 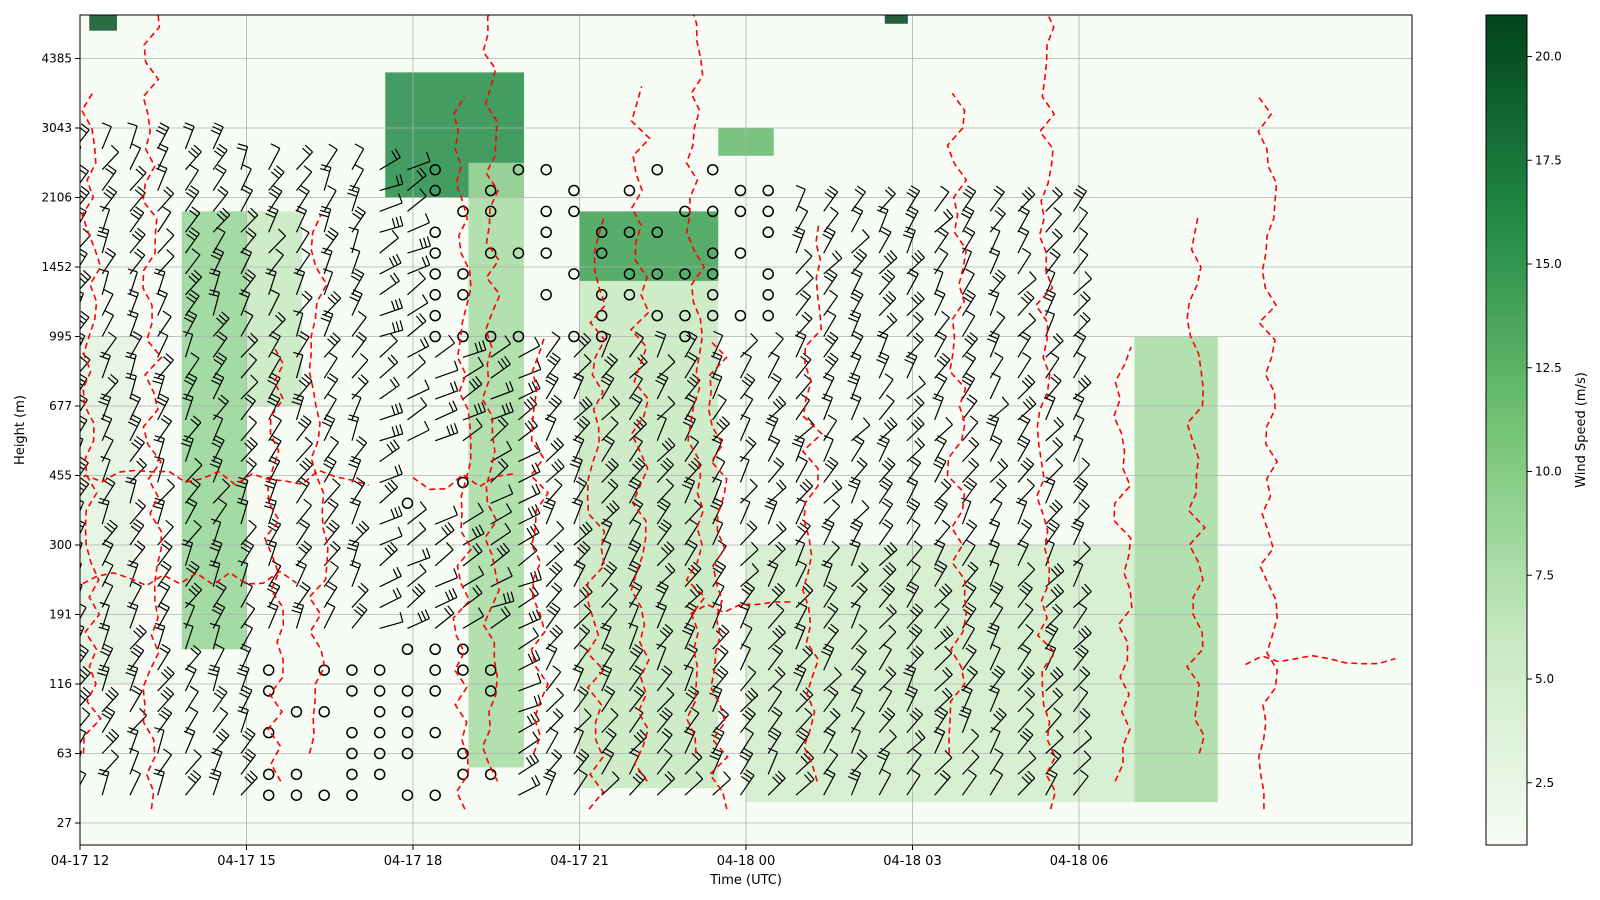 What do you see at coordinates (1548, 472) in the screenshot?
I see `colorbar-tick-label: 10.0` at bounding box center [1548, 472].